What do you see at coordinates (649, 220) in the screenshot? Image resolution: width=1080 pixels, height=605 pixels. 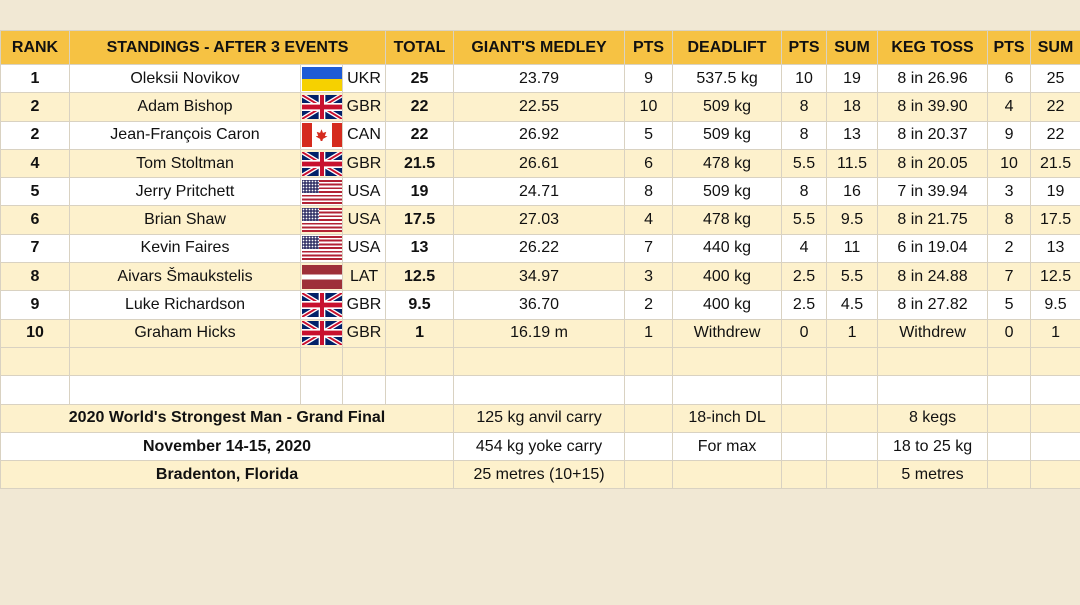 I see `medley-points: 4` at bounding box center [649, 220].